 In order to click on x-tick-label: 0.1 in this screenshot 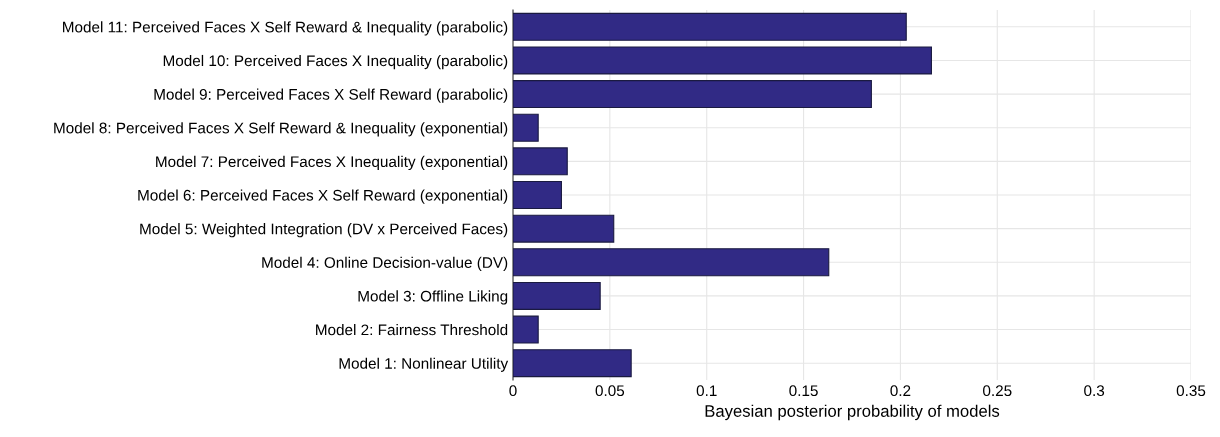, I will do `click(706, 391)`.